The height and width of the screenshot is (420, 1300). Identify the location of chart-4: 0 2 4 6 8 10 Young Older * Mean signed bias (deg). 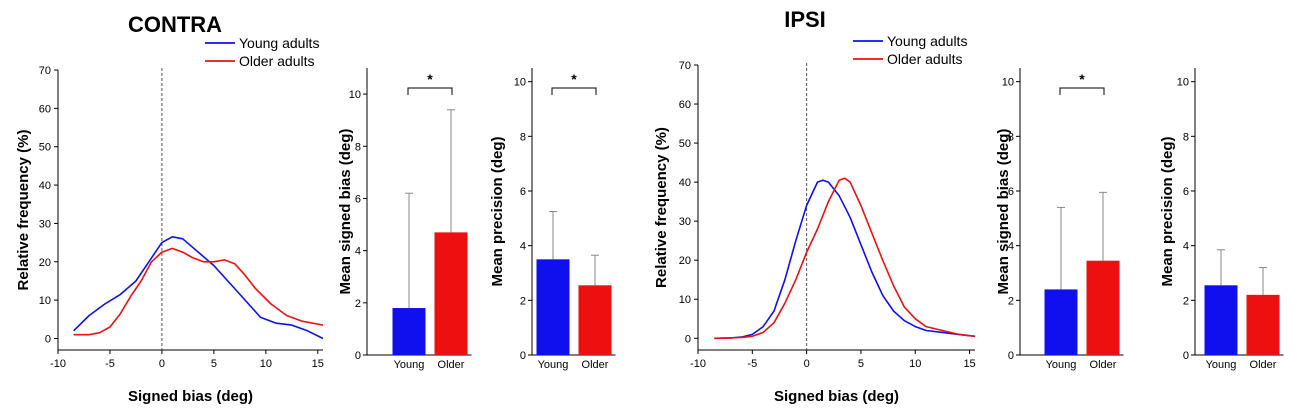
(1059, 219).